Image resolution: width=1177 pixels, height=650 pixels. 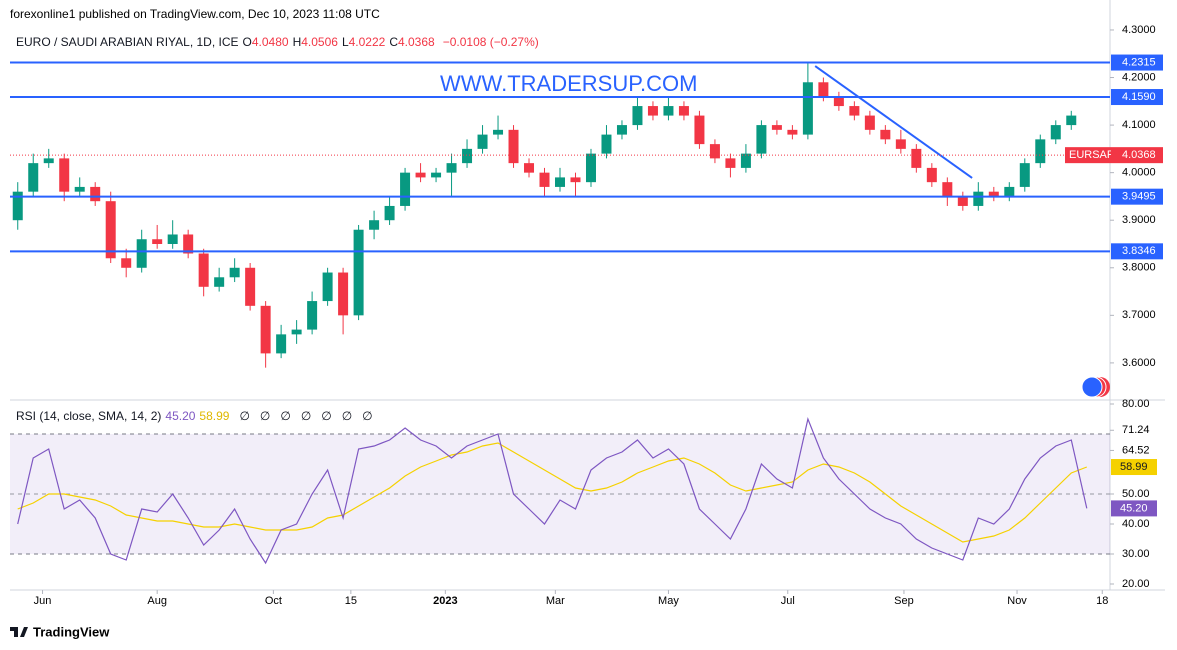 I want to click on x-tick-label: Oct, so click(x=273, y=601).